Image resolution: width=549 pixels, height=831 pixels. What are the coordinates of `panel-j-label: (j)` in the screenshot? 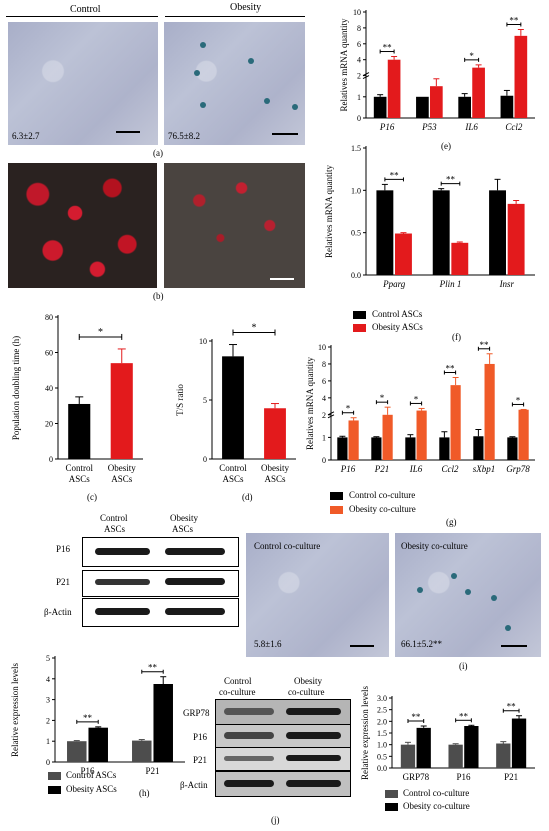 It's located at (275, 820).